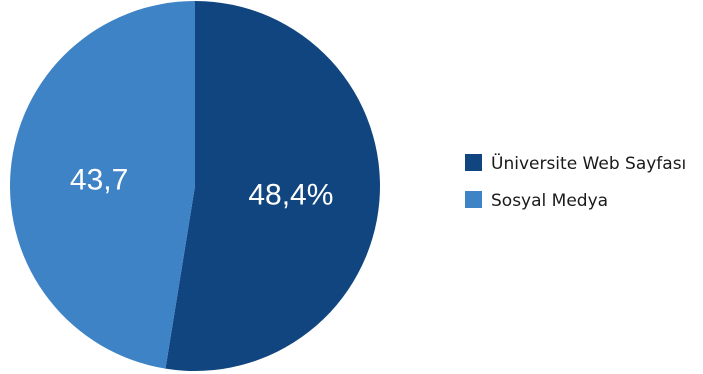 Image resolution: width=703 pixels, height=374 pixels. What do you see at coordinates (99, 179) in the screenshot?
I see `slice-label-1: 43,7` at bounding box center [99, 179].